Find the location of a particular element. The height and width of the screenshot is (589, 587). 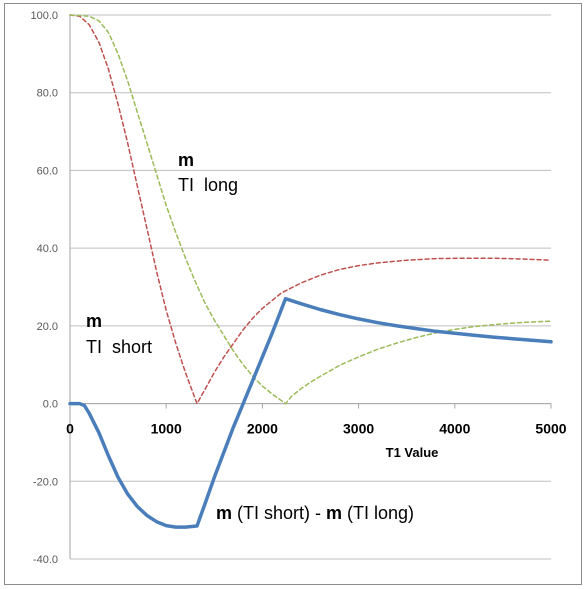

y-tick-label: -20.0 is located at coordinates (45, 482).